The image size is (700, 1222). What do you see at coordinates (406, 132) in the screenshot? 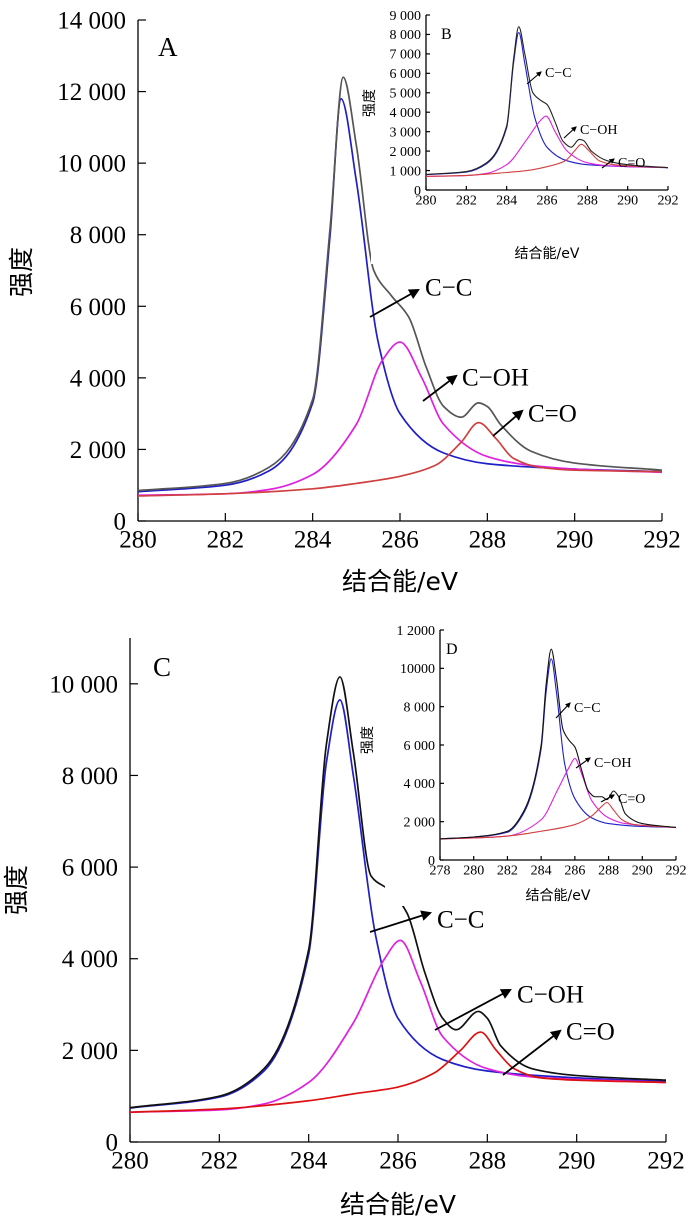
I see `y-tick-label: 3 000` at bounding box center [406, 132].